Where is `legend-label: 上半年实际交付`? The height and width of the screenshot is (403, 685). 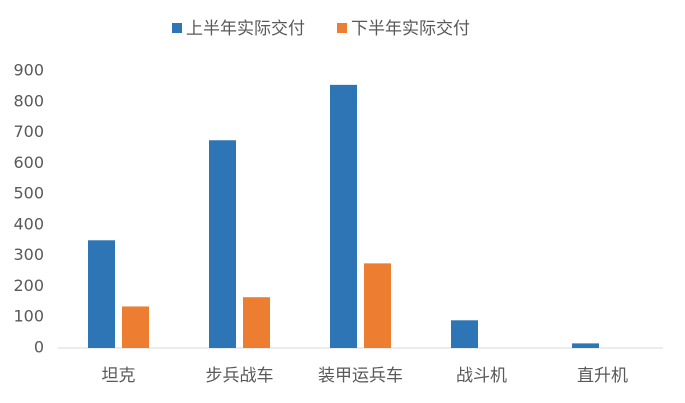 legend-label: 上半年实际交付 is located at coordinates (245, 29).